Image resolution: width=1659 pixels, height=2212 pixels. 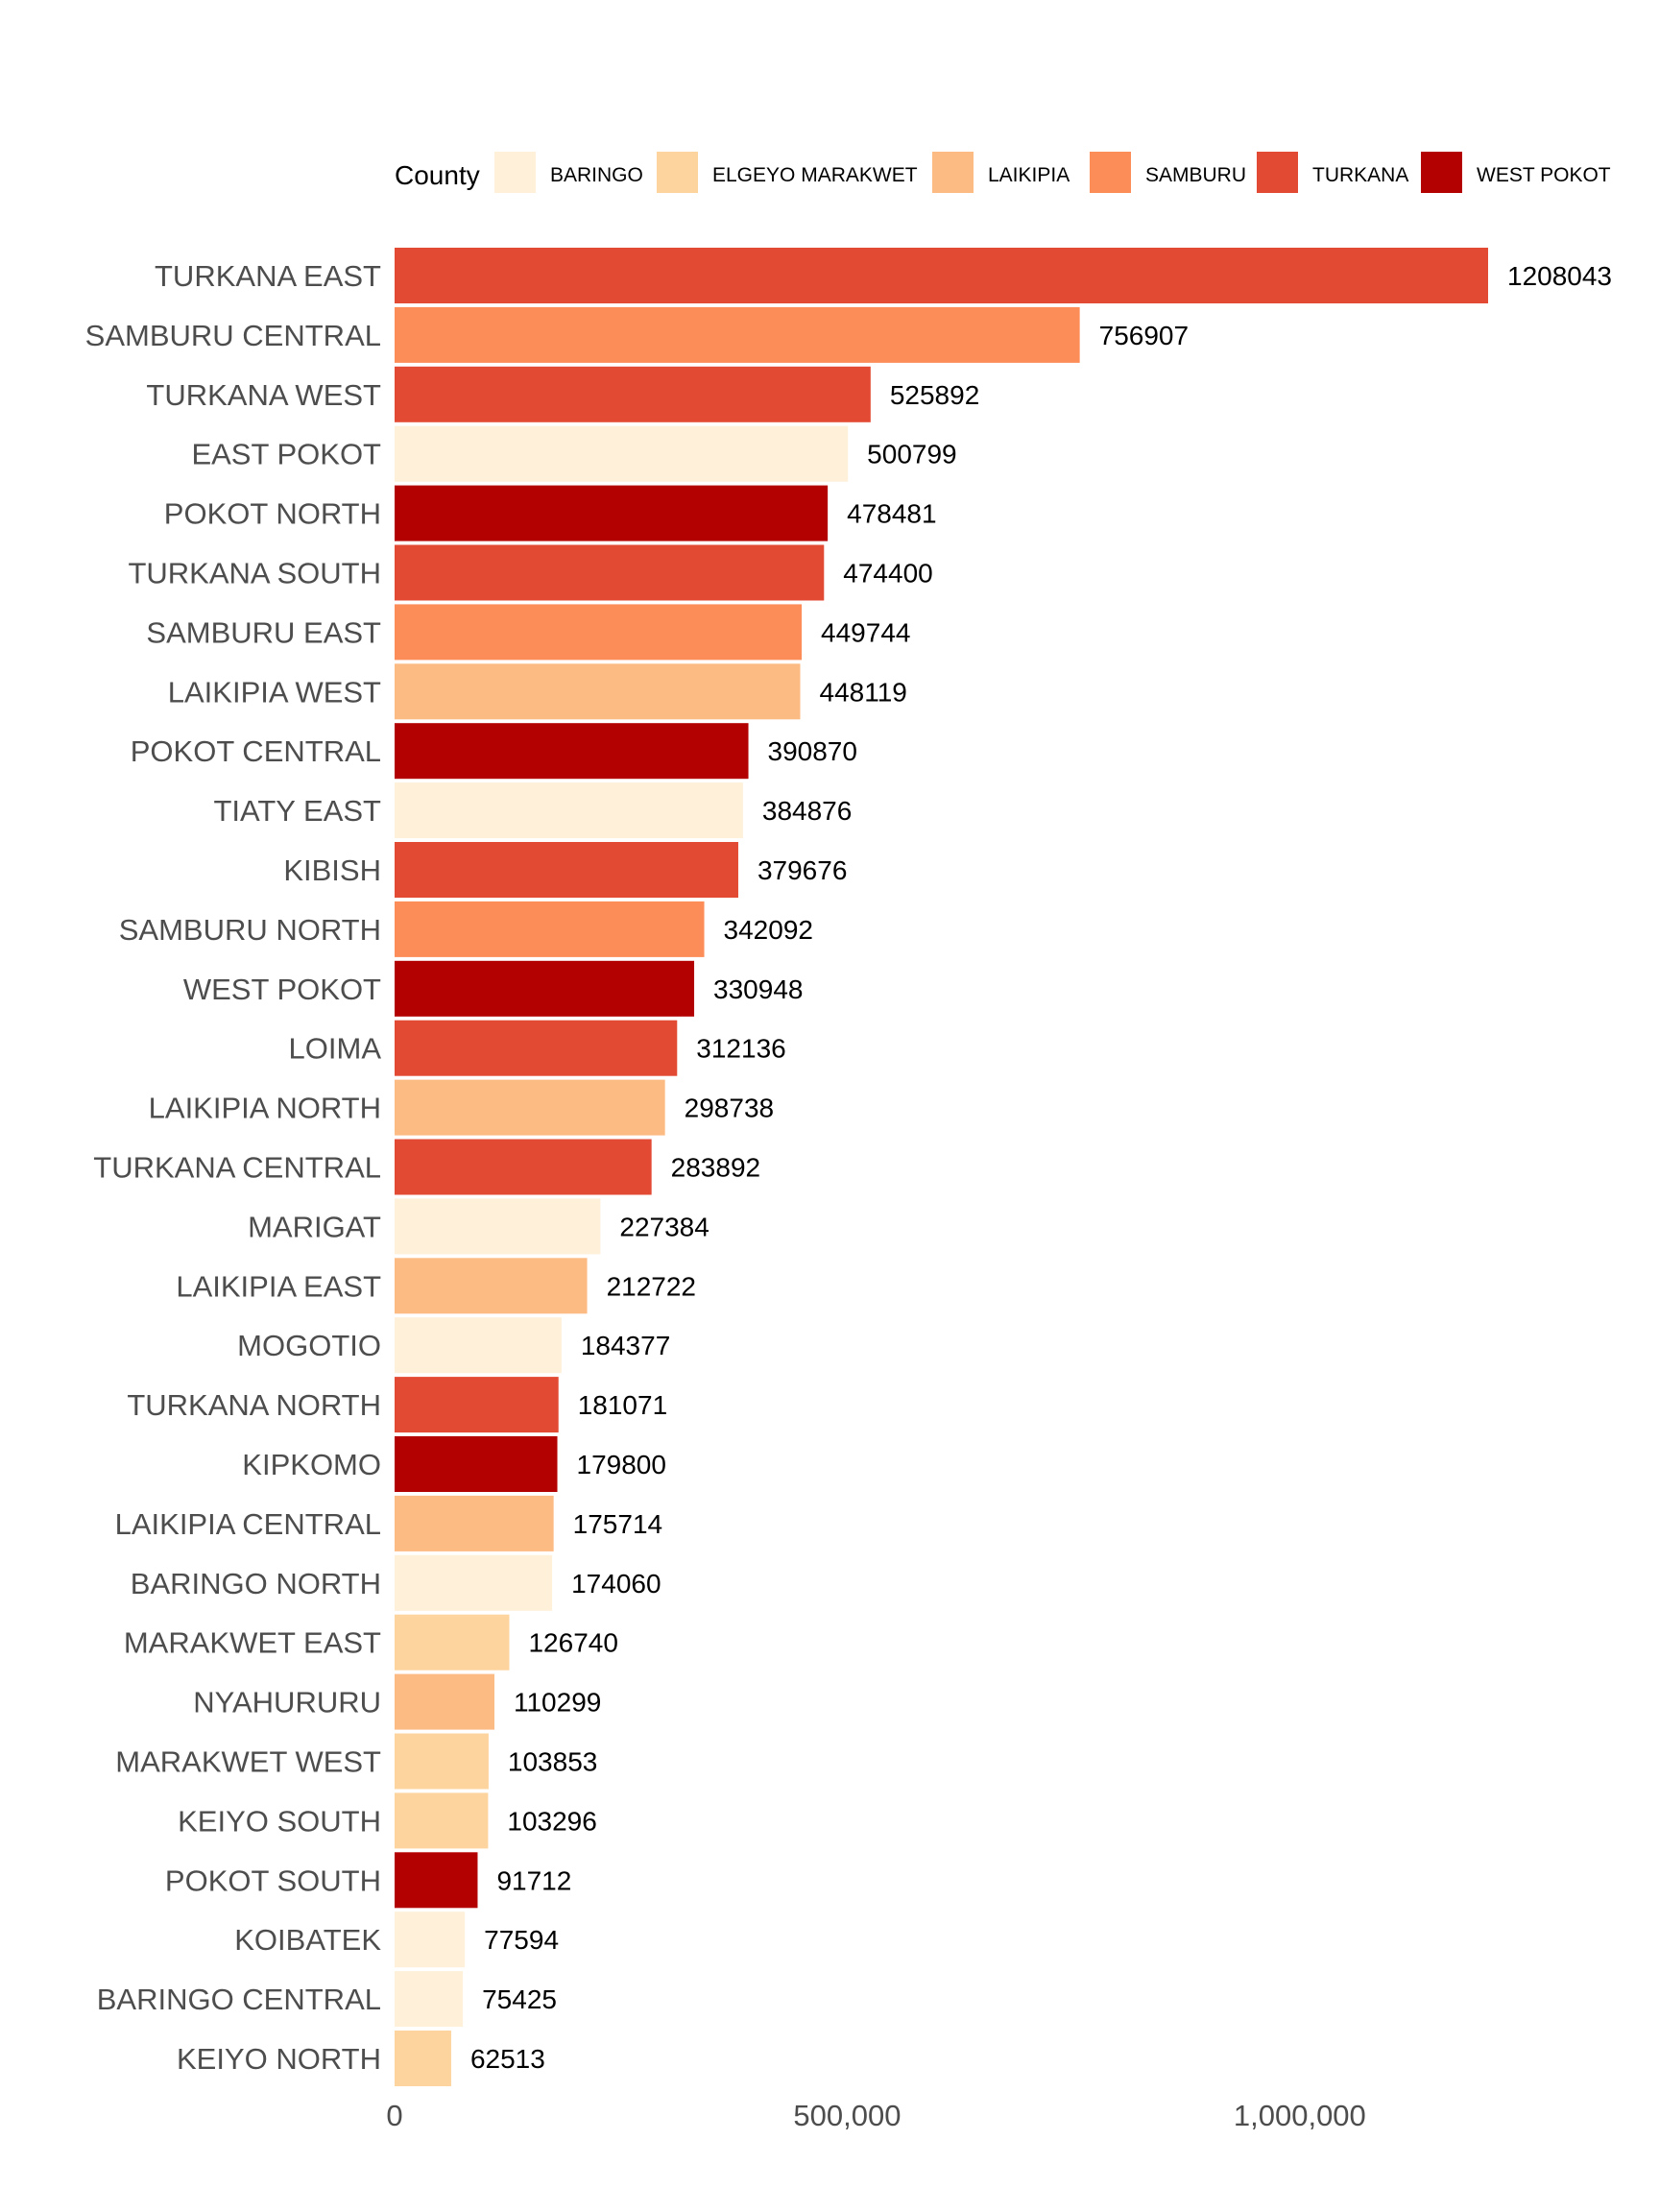 What do you see at coordinates (437, 175) in the screenshot?
I see `legend-title: County` at bounding box center [437, 175].